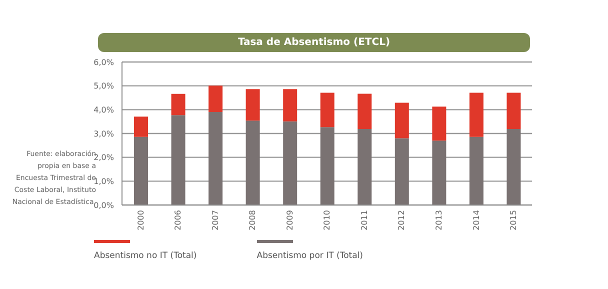  Describe the element at coordinates (104, 157) in the screenshot. I see `y-tick-label: 2,0%` at that location.